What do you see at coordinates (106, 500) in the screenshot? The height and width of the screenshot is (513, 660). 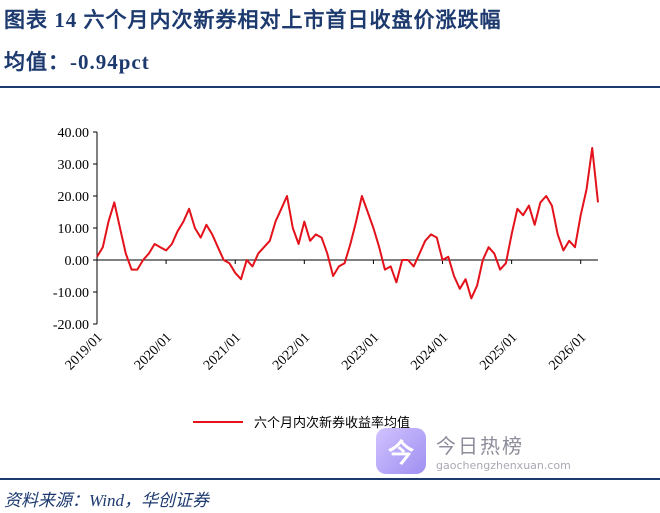 I see `source-note: 资料来源：Wind，华创证券` at bounding box center [106, 500].